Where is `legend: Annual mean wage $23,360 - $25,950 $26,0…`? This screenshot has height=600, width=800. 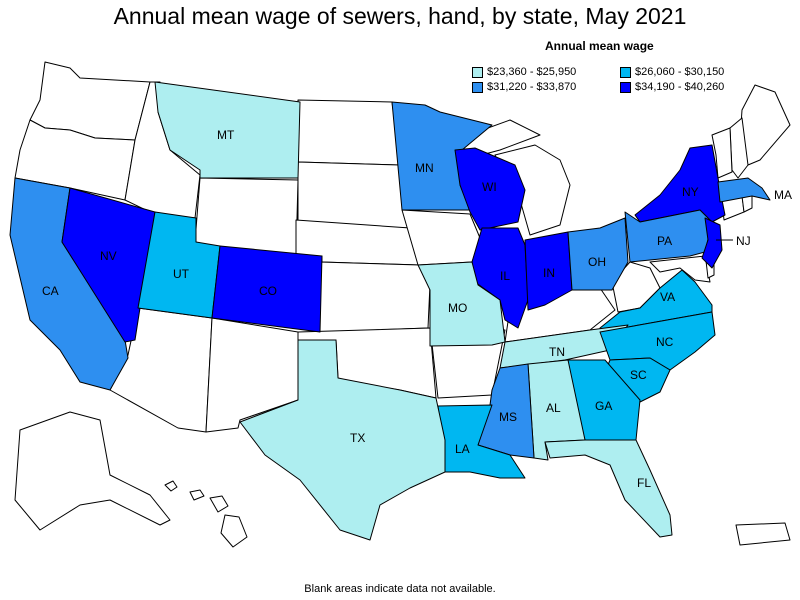 legend: Annual mean wage $23,360 - $25,950 $26,0… is located at coordinates (633, 67).